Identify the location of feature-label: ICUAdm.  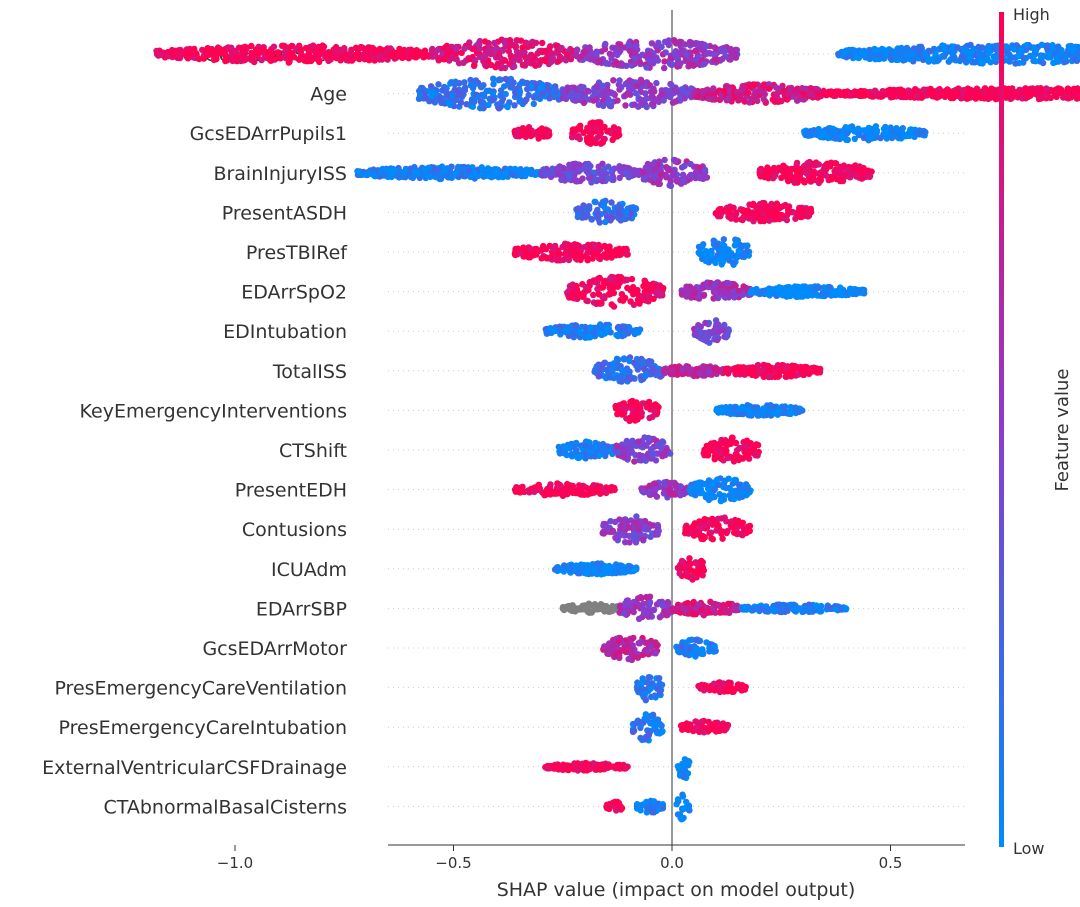
(309, 570).